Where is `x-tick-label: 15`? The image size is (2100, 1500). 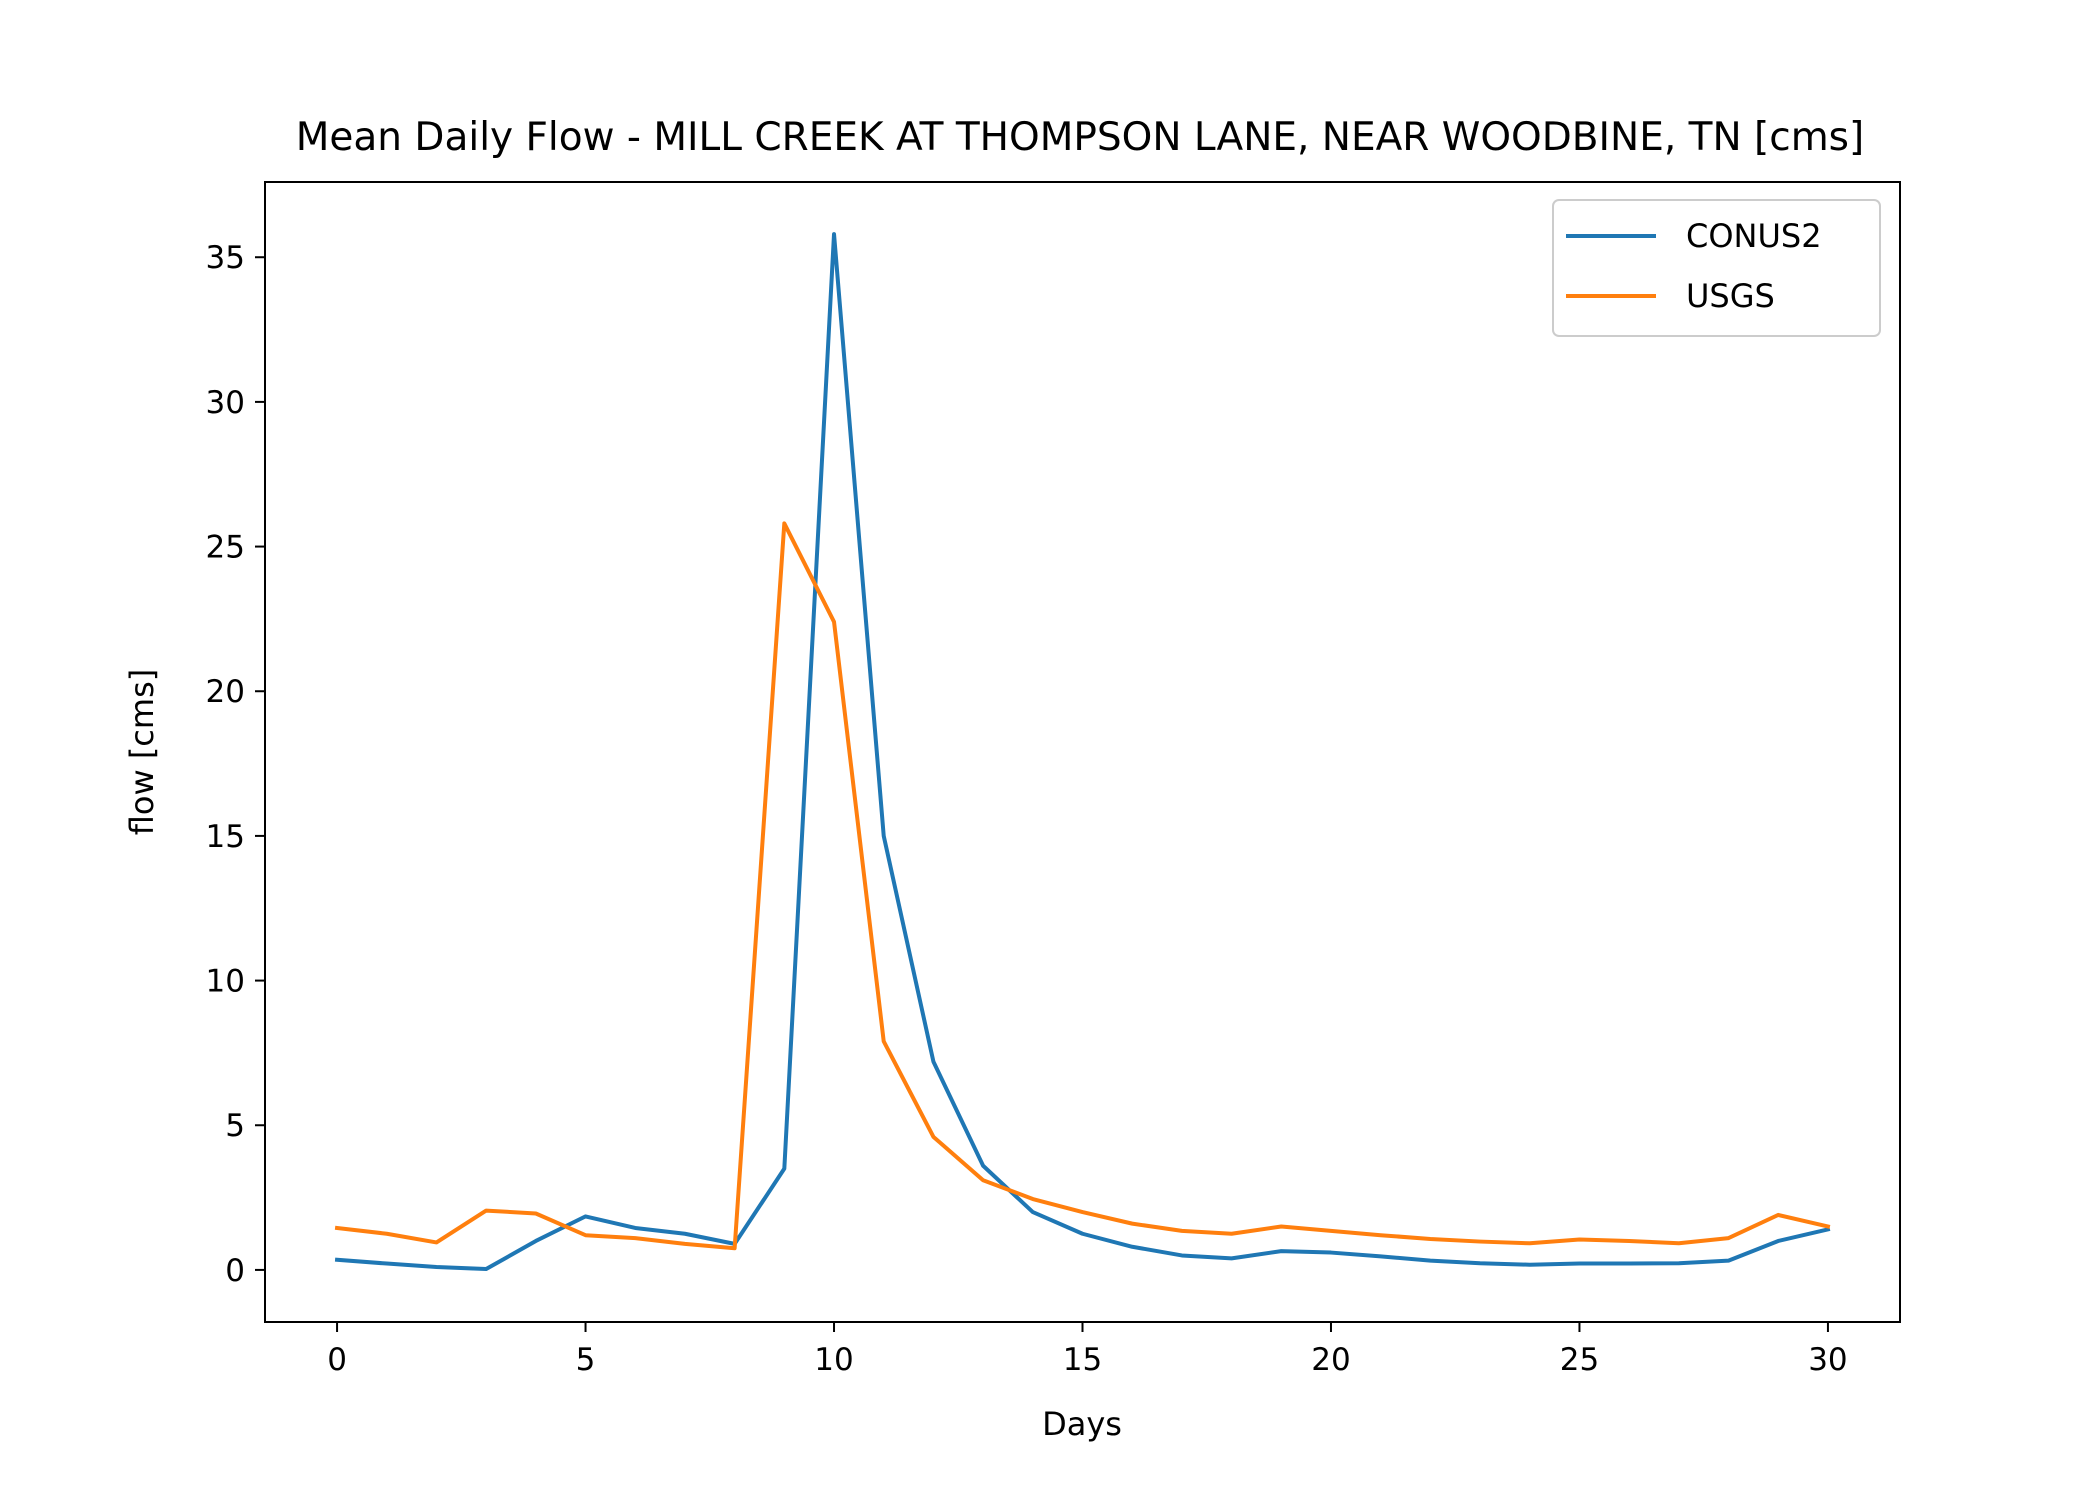
x-tick-label: 15 is located at coordinates (1082, 1360).